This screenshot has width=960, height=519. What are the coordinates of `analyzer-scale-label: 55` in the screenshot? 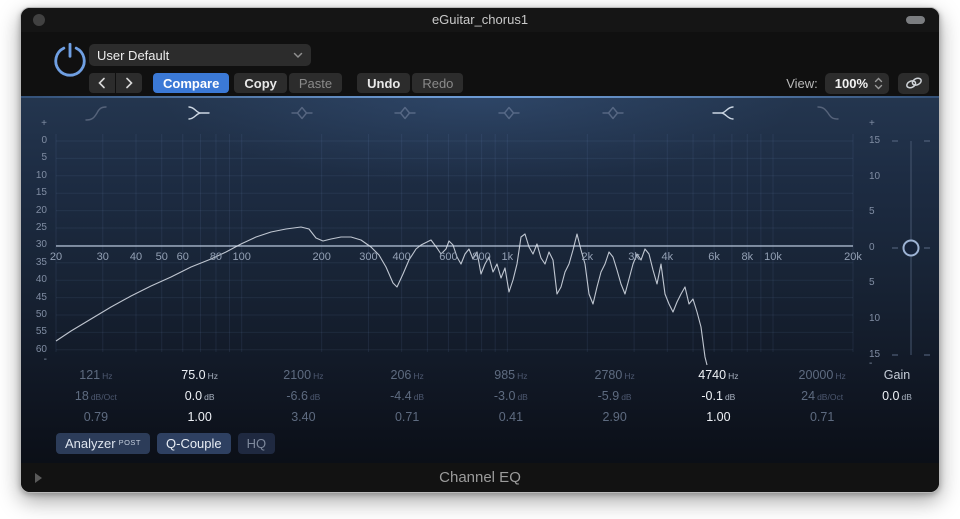 It's located at (41, 332).